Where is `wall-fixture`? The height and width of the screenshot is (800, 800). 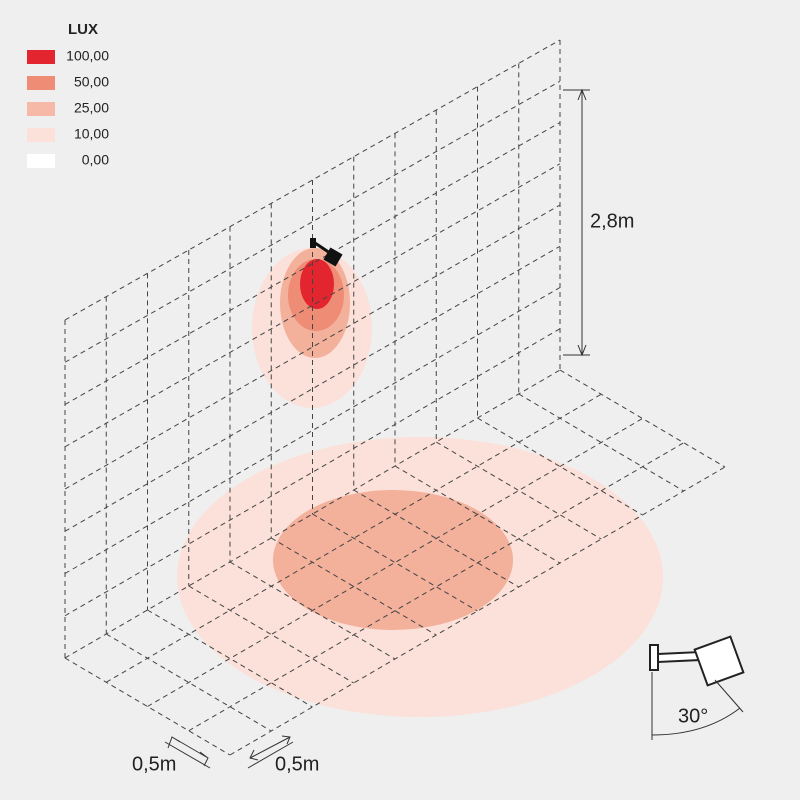 wall-fixture is located at coordinates (326, 252).